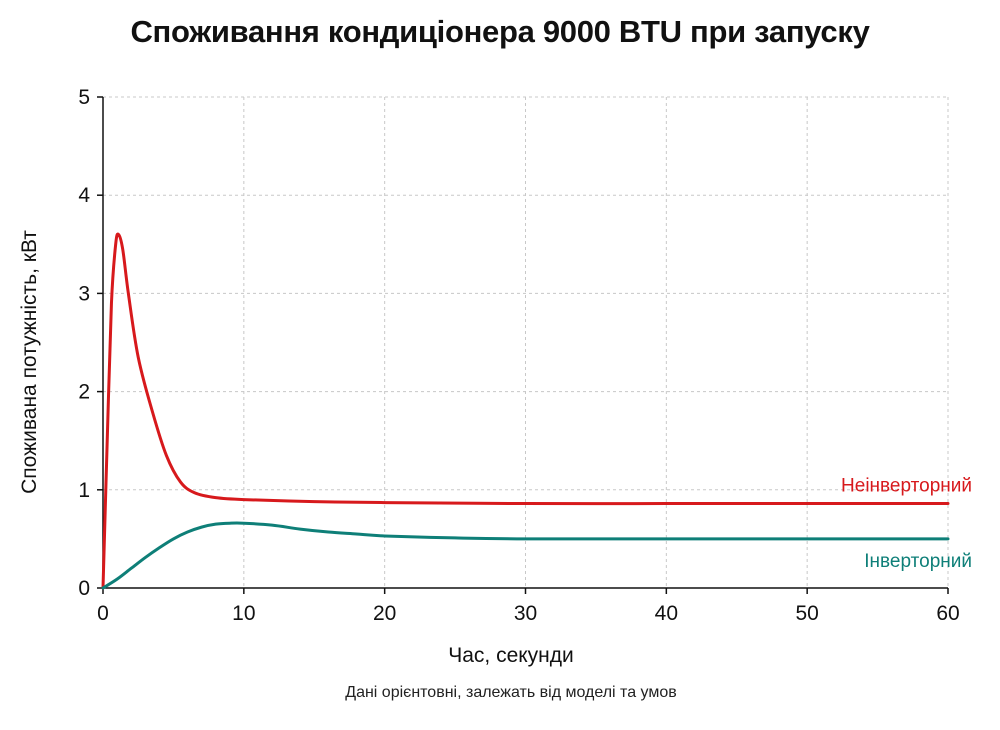  What do you see at coordinates (947, 613) in the screenshot?
I see `x-tick-label: 60` at bounding box center [947, 613].